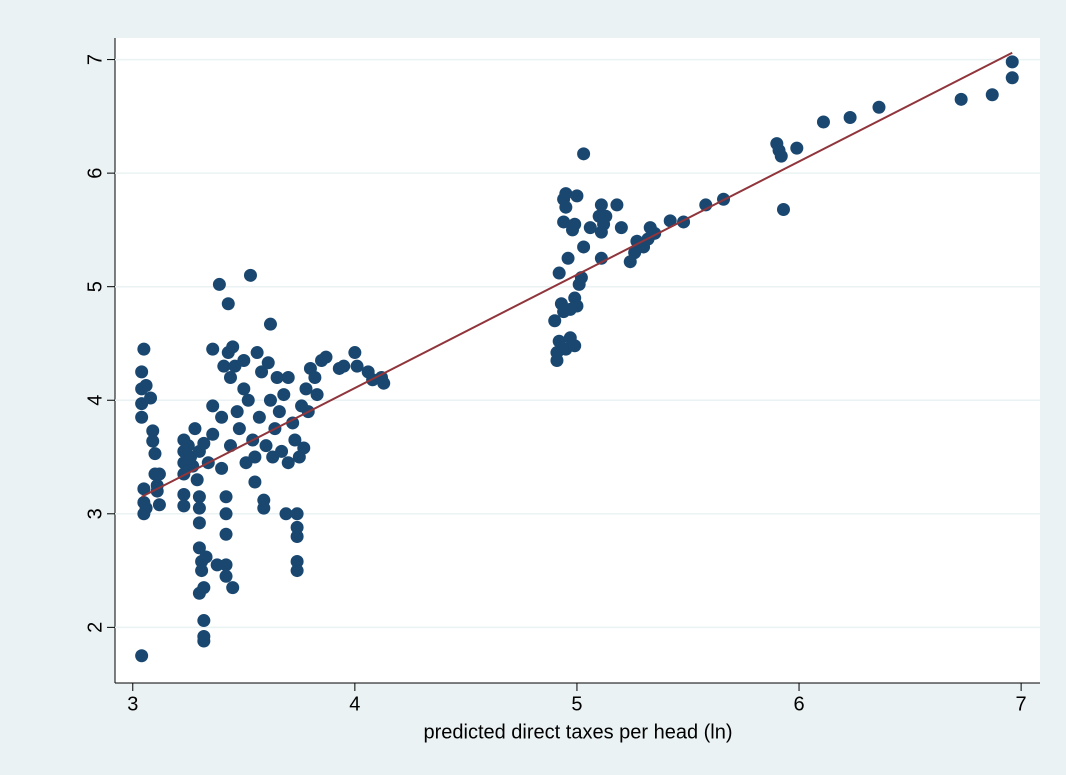 Image resolution: width=1066 pixels, height=775 pixels. Describe the element at coordinates (95, 400) in the screenshot. I see `y-tick-label: 4` at that location.